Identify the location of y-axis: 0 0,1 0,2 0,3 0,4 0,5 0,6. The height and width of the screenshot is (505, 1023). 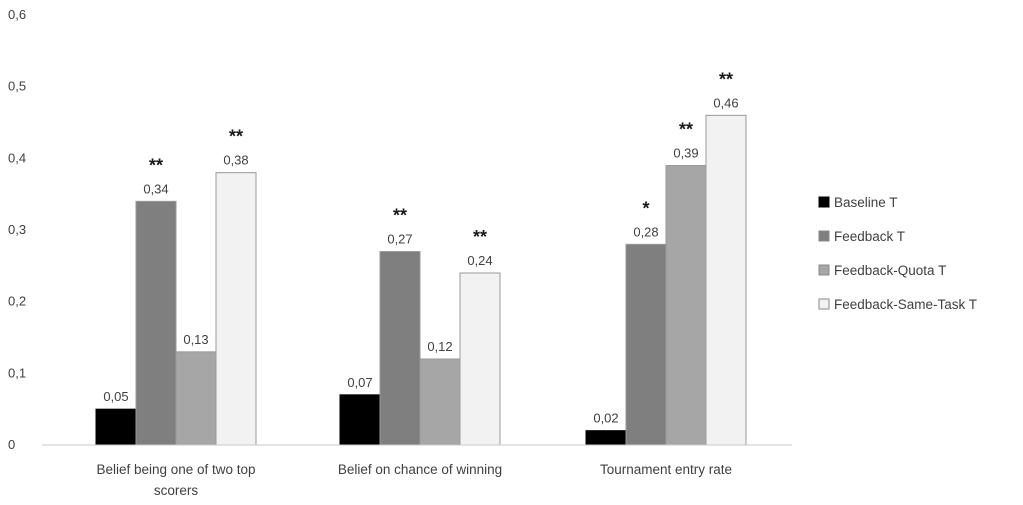
(17, 229).